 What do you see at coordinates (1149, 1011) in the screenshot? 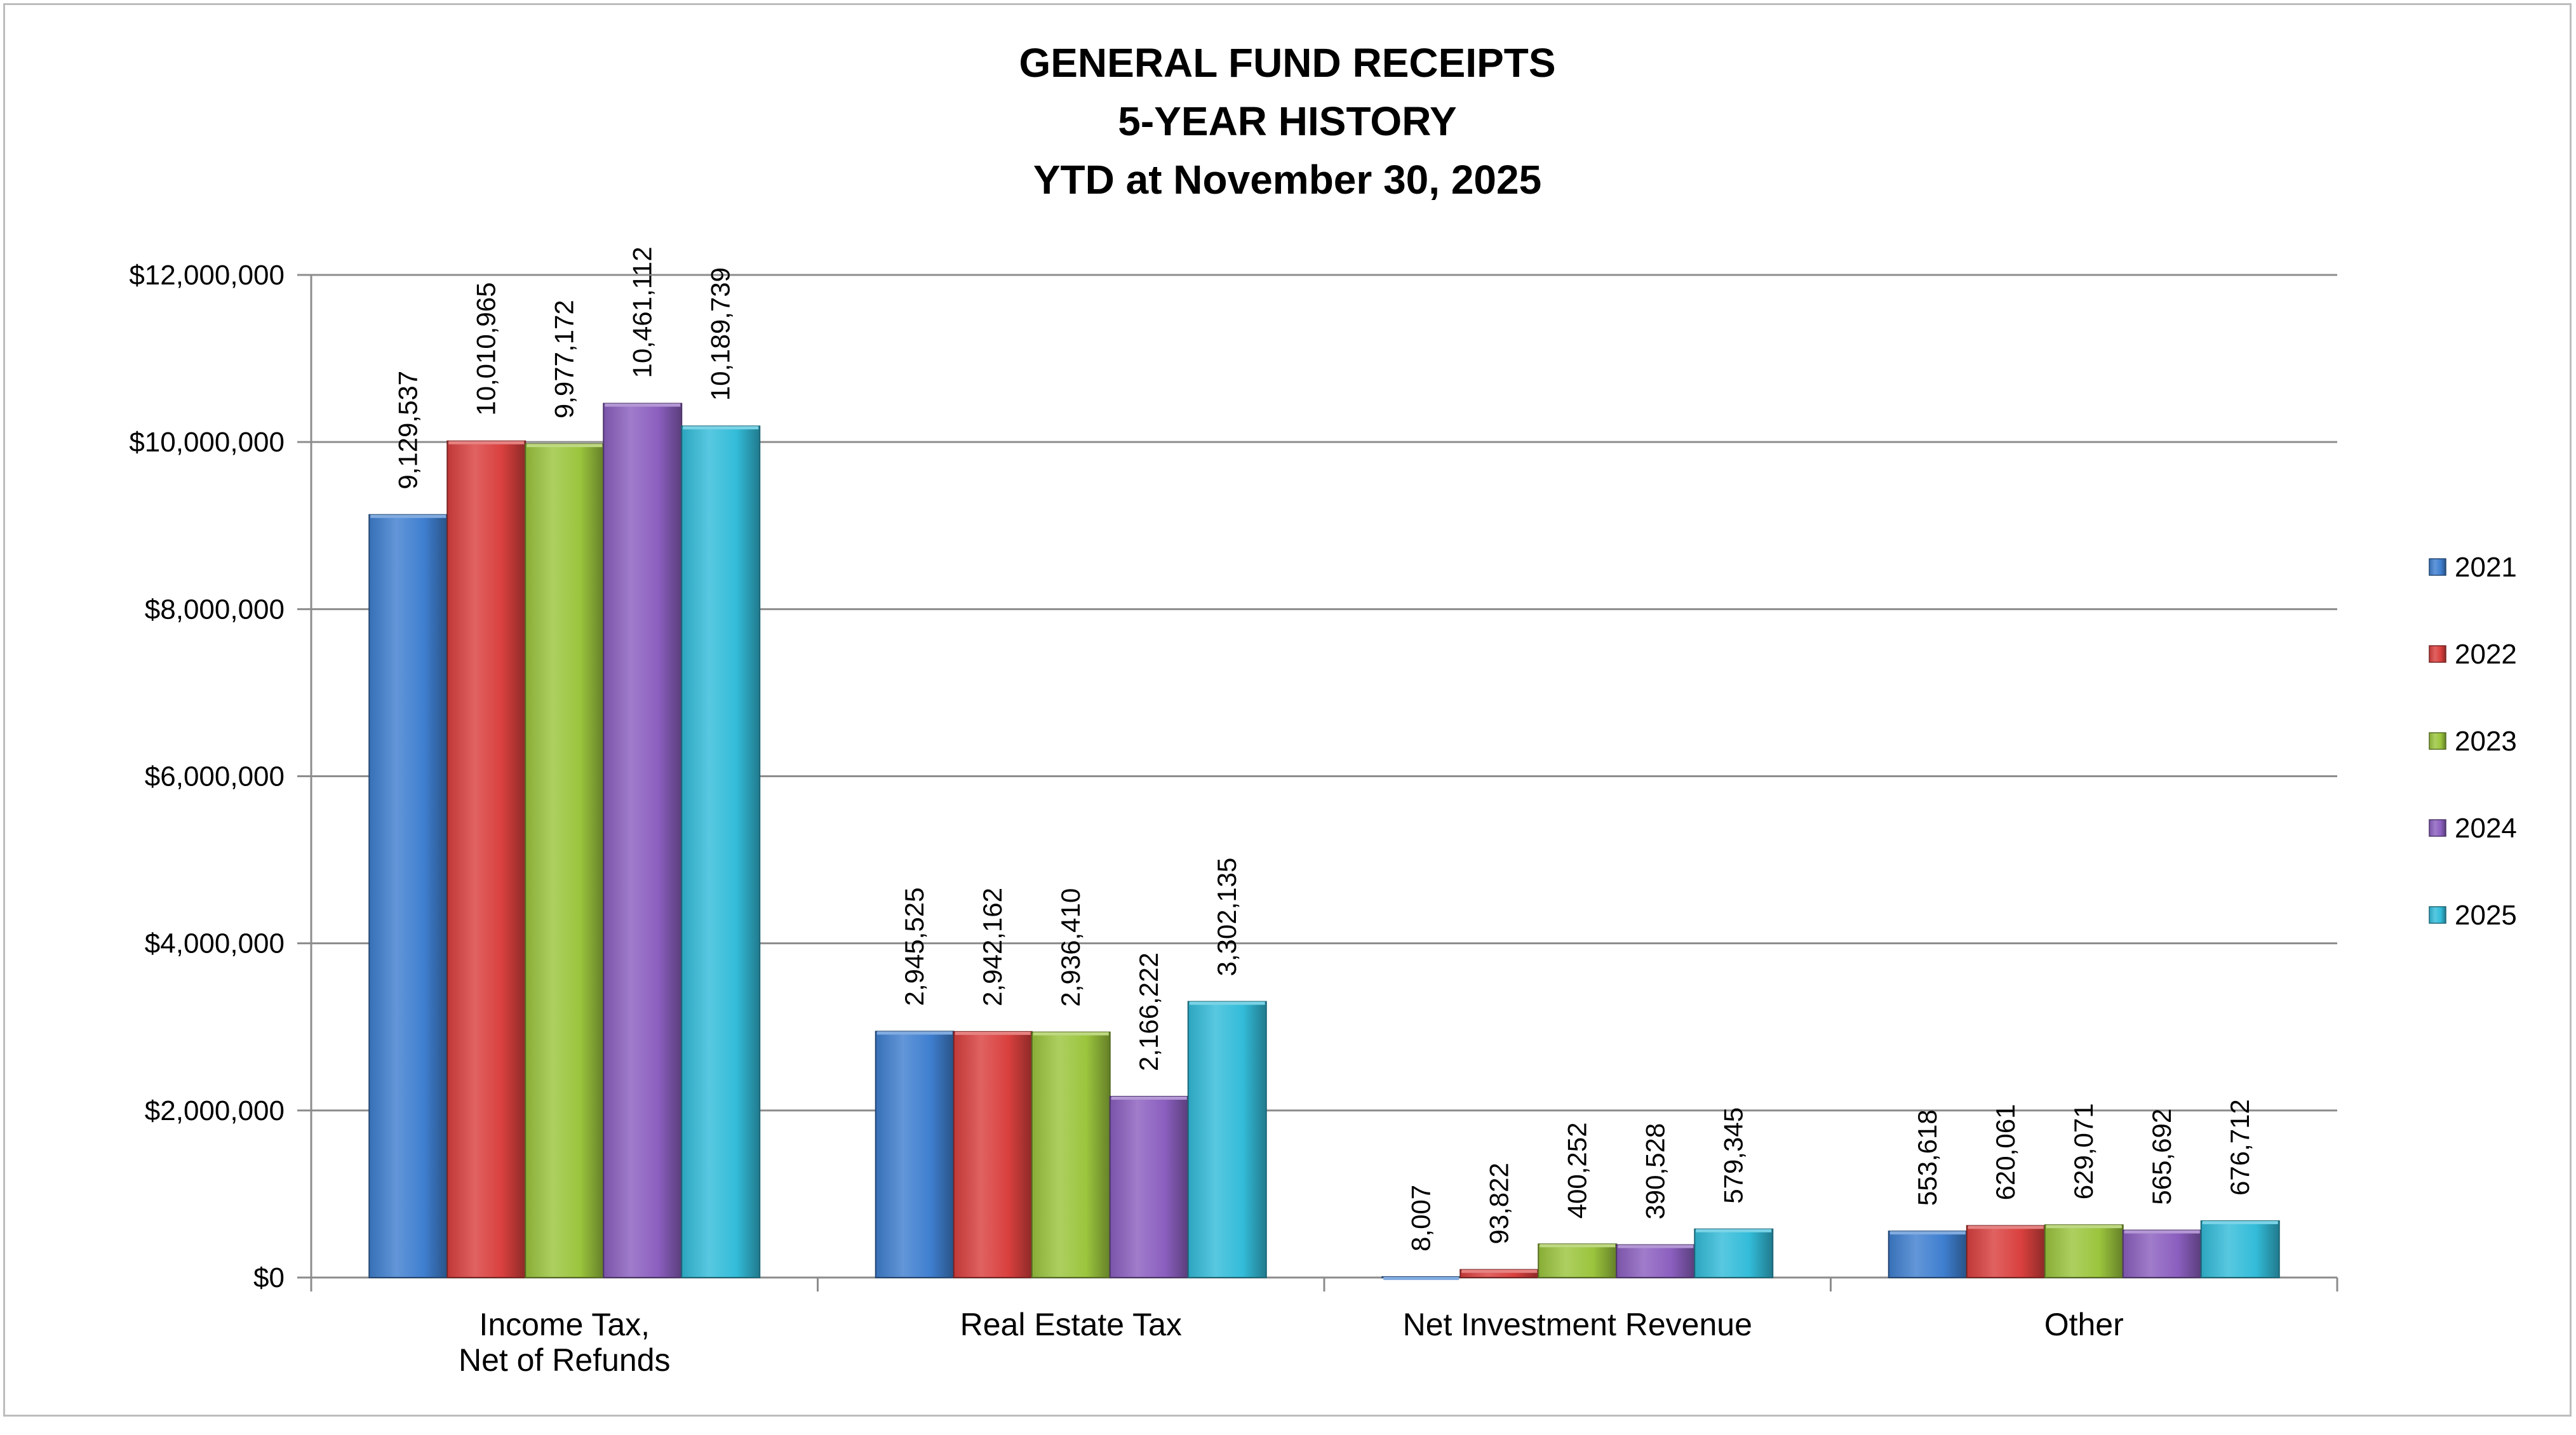
I see `data-label: 2,166,222` at bounding box center [1149, 1011].